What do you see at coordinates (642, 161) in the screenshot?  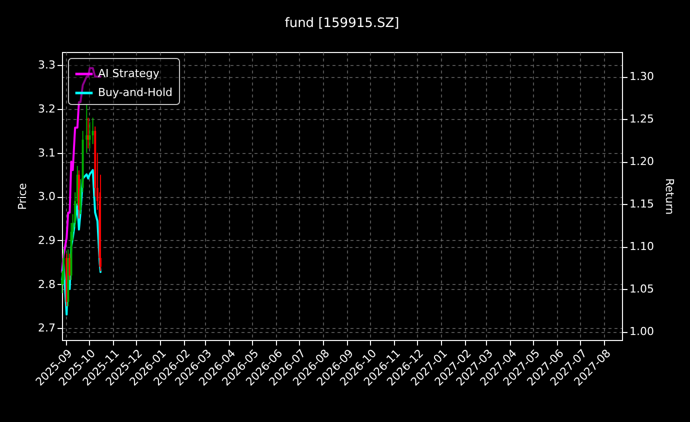 I see `y2-tick-label: 1.20` at bounding box center [642, 161].